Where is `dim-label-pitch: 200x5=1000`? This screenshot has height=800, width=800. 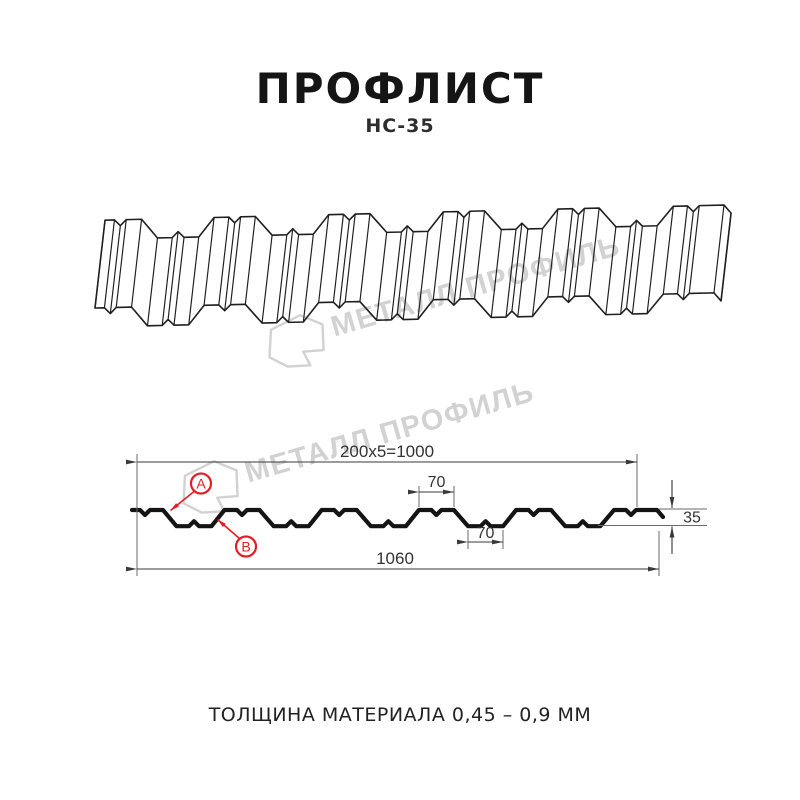
dim-label-pitch: 200x5=1000 is located at coordinates (387, 451).